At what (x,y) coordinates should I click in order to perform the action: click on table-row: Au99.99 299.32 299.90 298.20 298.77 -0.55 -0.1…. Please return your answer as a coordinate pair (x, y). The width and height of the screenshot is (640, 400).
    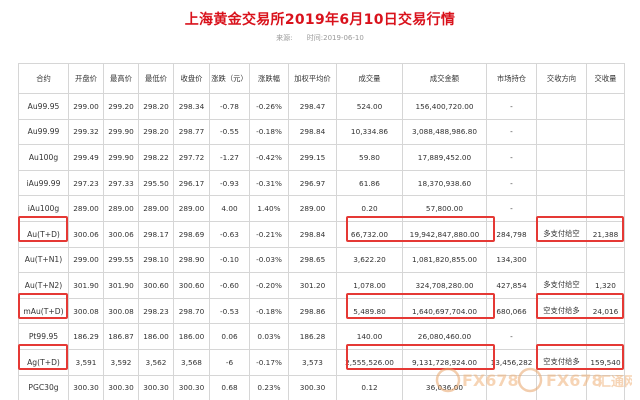
    Looking at the image, I should click on (321, 132).